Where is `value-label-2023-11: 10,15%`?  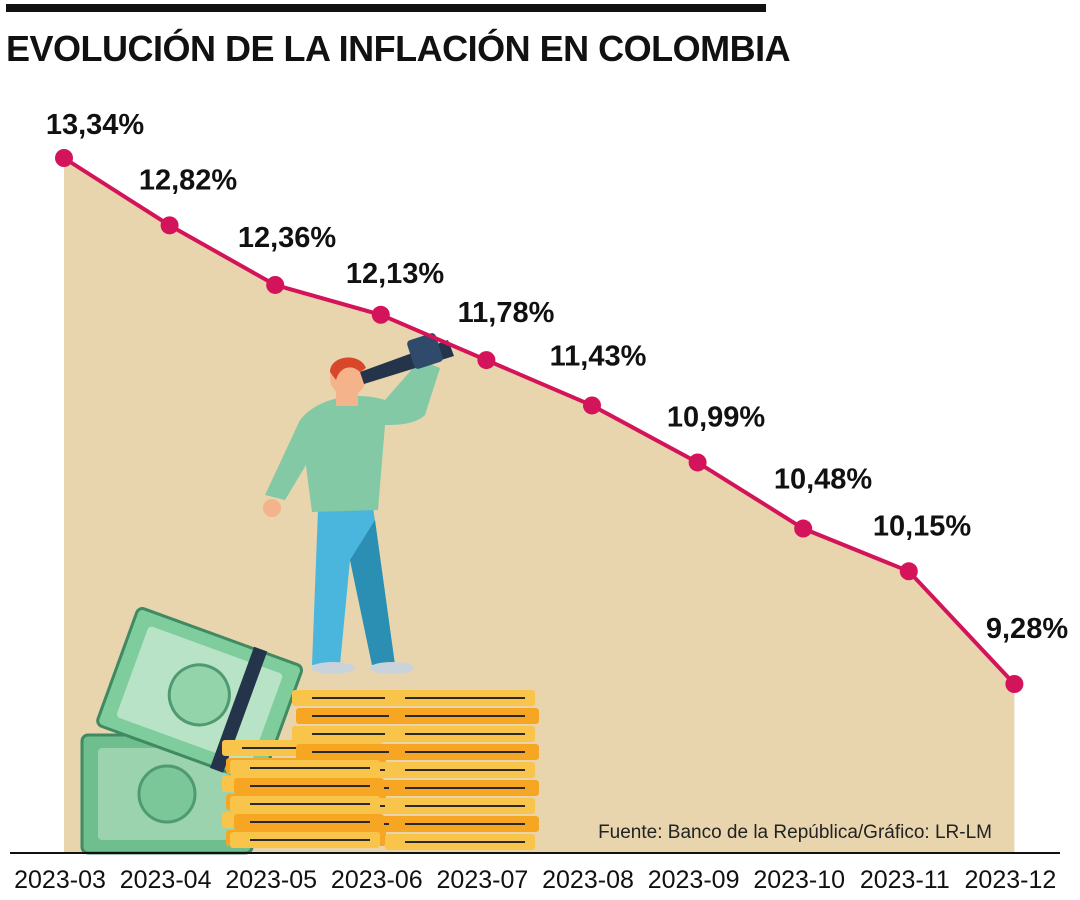
value-label-2023-11: 10,15% is located at coordinates (922, 526).